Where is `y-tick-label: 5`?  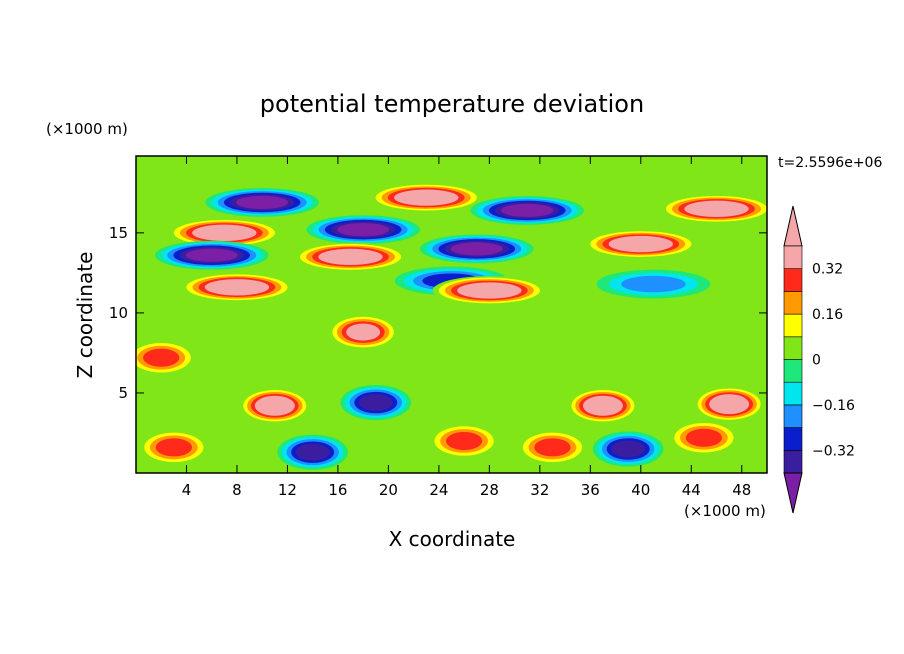
y-tick-label: 5 is located at coordinates (123, 393).